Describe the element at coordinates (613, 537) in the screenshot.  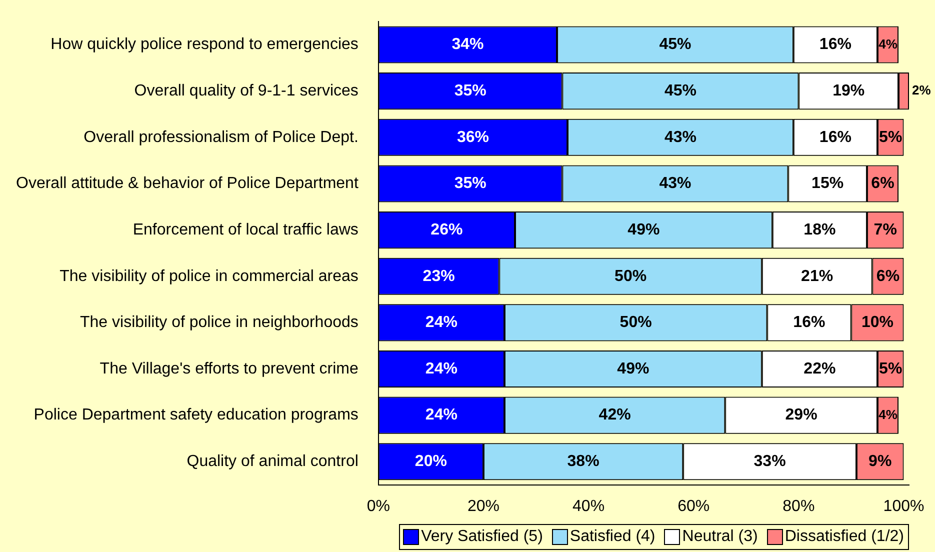
I see `legend-label: Satisfied (4)` at that location.